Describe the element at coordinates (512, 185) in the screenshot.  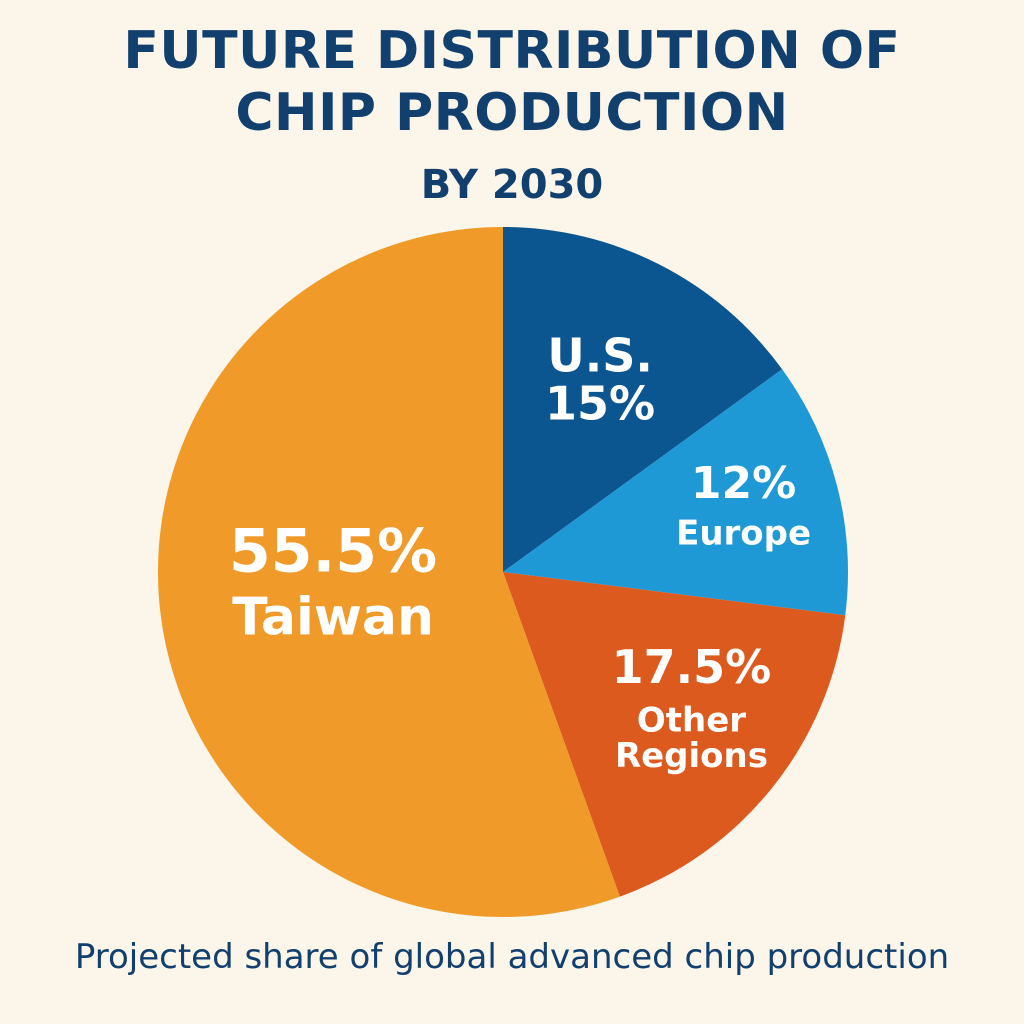
I see `chart-subtitle: BY 2030` at that location.